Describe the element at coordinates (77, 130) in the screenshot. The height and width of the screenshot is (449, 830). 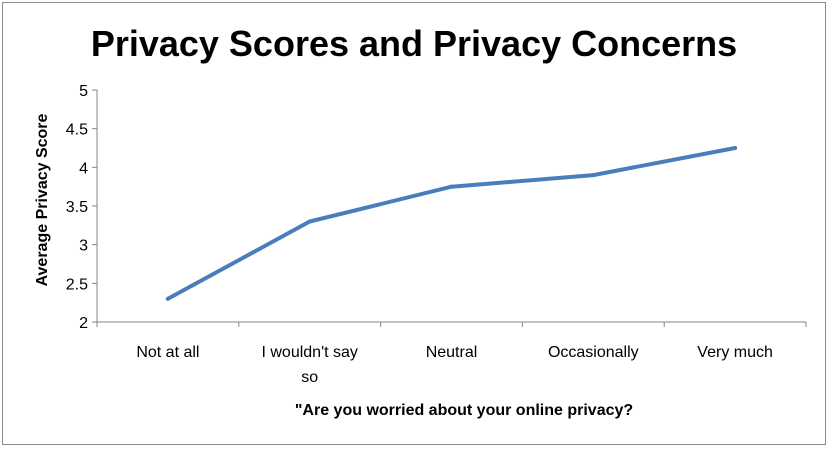
I see `y-tick-label: 4.5` at that location.